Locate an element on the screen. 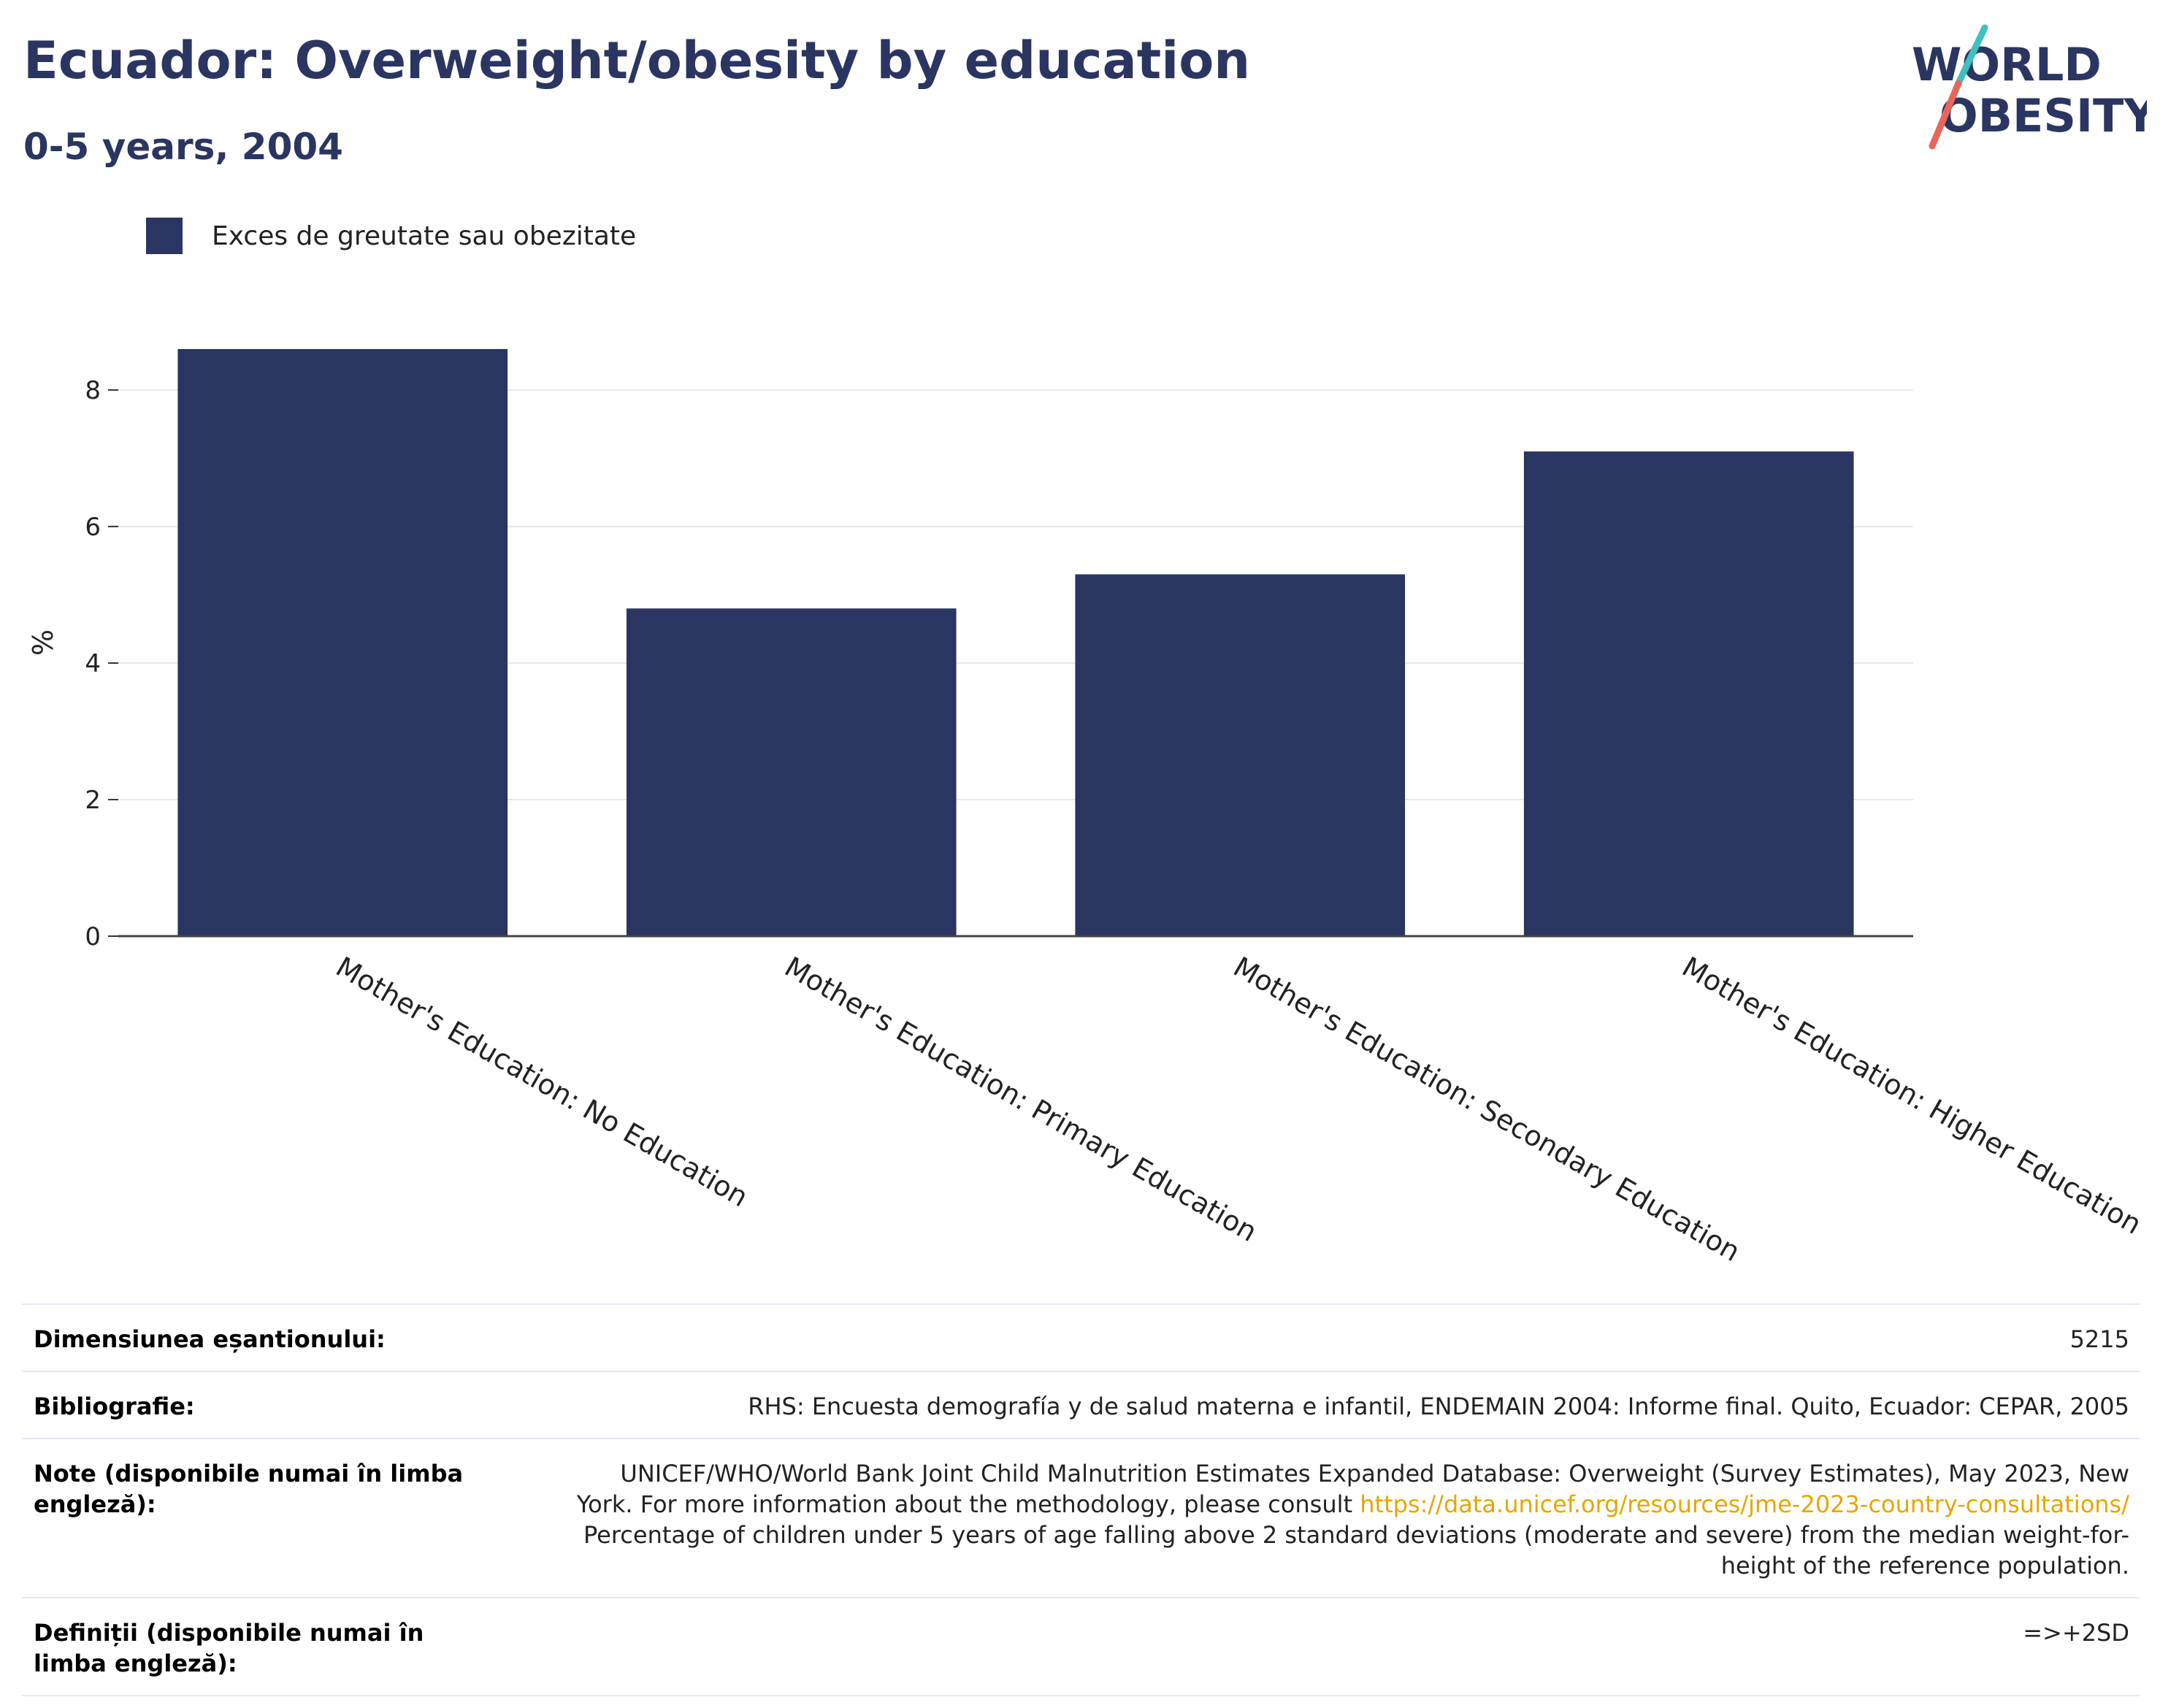 This screenshot has width=2160, height=1708. legend: Exces de greutate sau obezitate is located at coordinates (391, 236).